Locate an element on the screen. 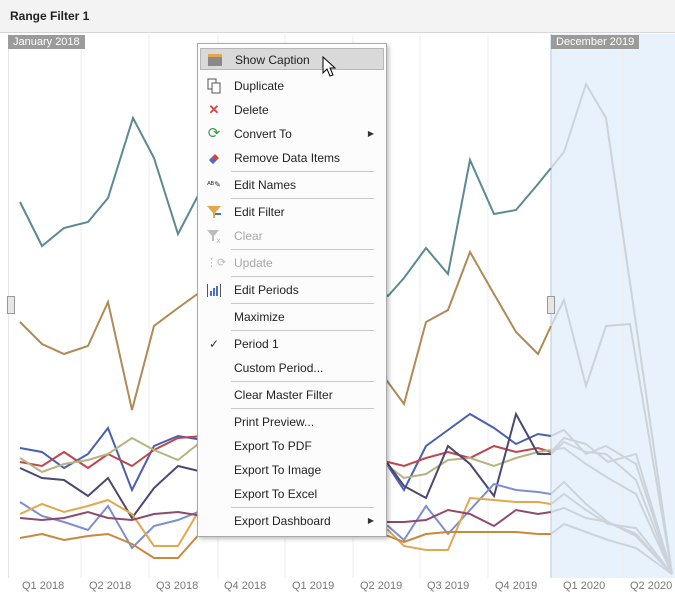  menu-item-duplicate: Duplicate is located at coordinates (292, 86).